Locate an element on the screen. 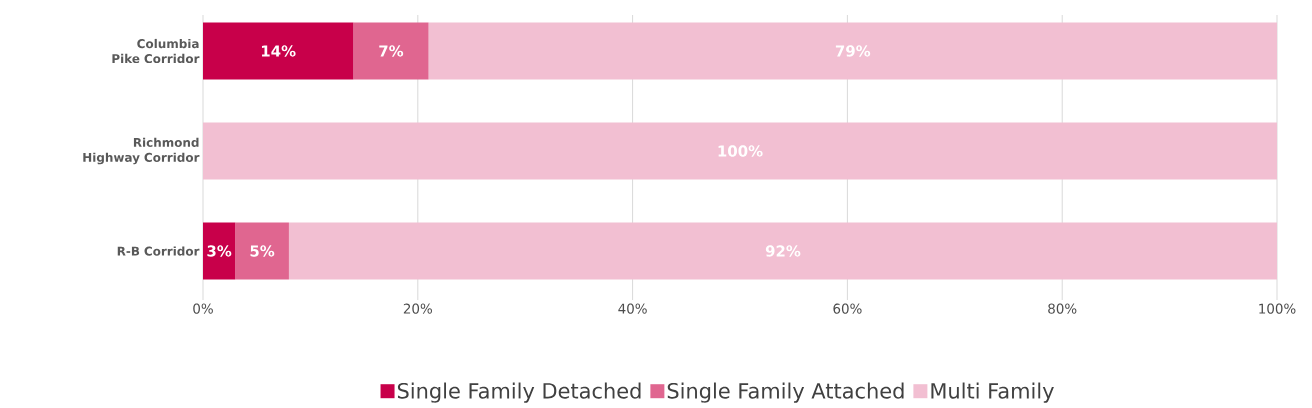 The image size is (1312, 408). legend-label: Single Family Attached is located at coordinates (785, 392).